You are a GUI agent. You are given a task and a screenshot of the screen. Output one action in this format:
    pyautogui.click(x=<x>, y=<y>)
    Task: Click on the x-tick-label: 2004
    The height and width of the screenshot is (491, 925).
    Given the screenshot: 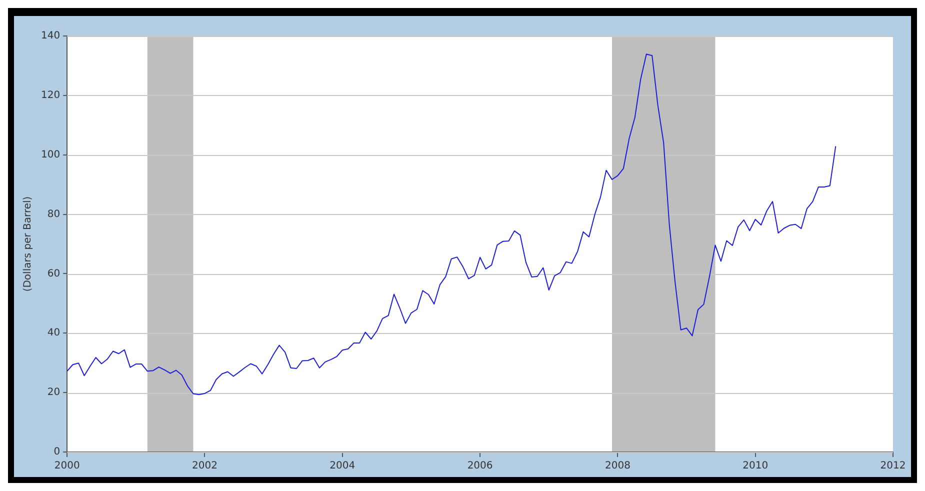 What is the action you would take?
    pyautogui.click(x=343, y=466)
    